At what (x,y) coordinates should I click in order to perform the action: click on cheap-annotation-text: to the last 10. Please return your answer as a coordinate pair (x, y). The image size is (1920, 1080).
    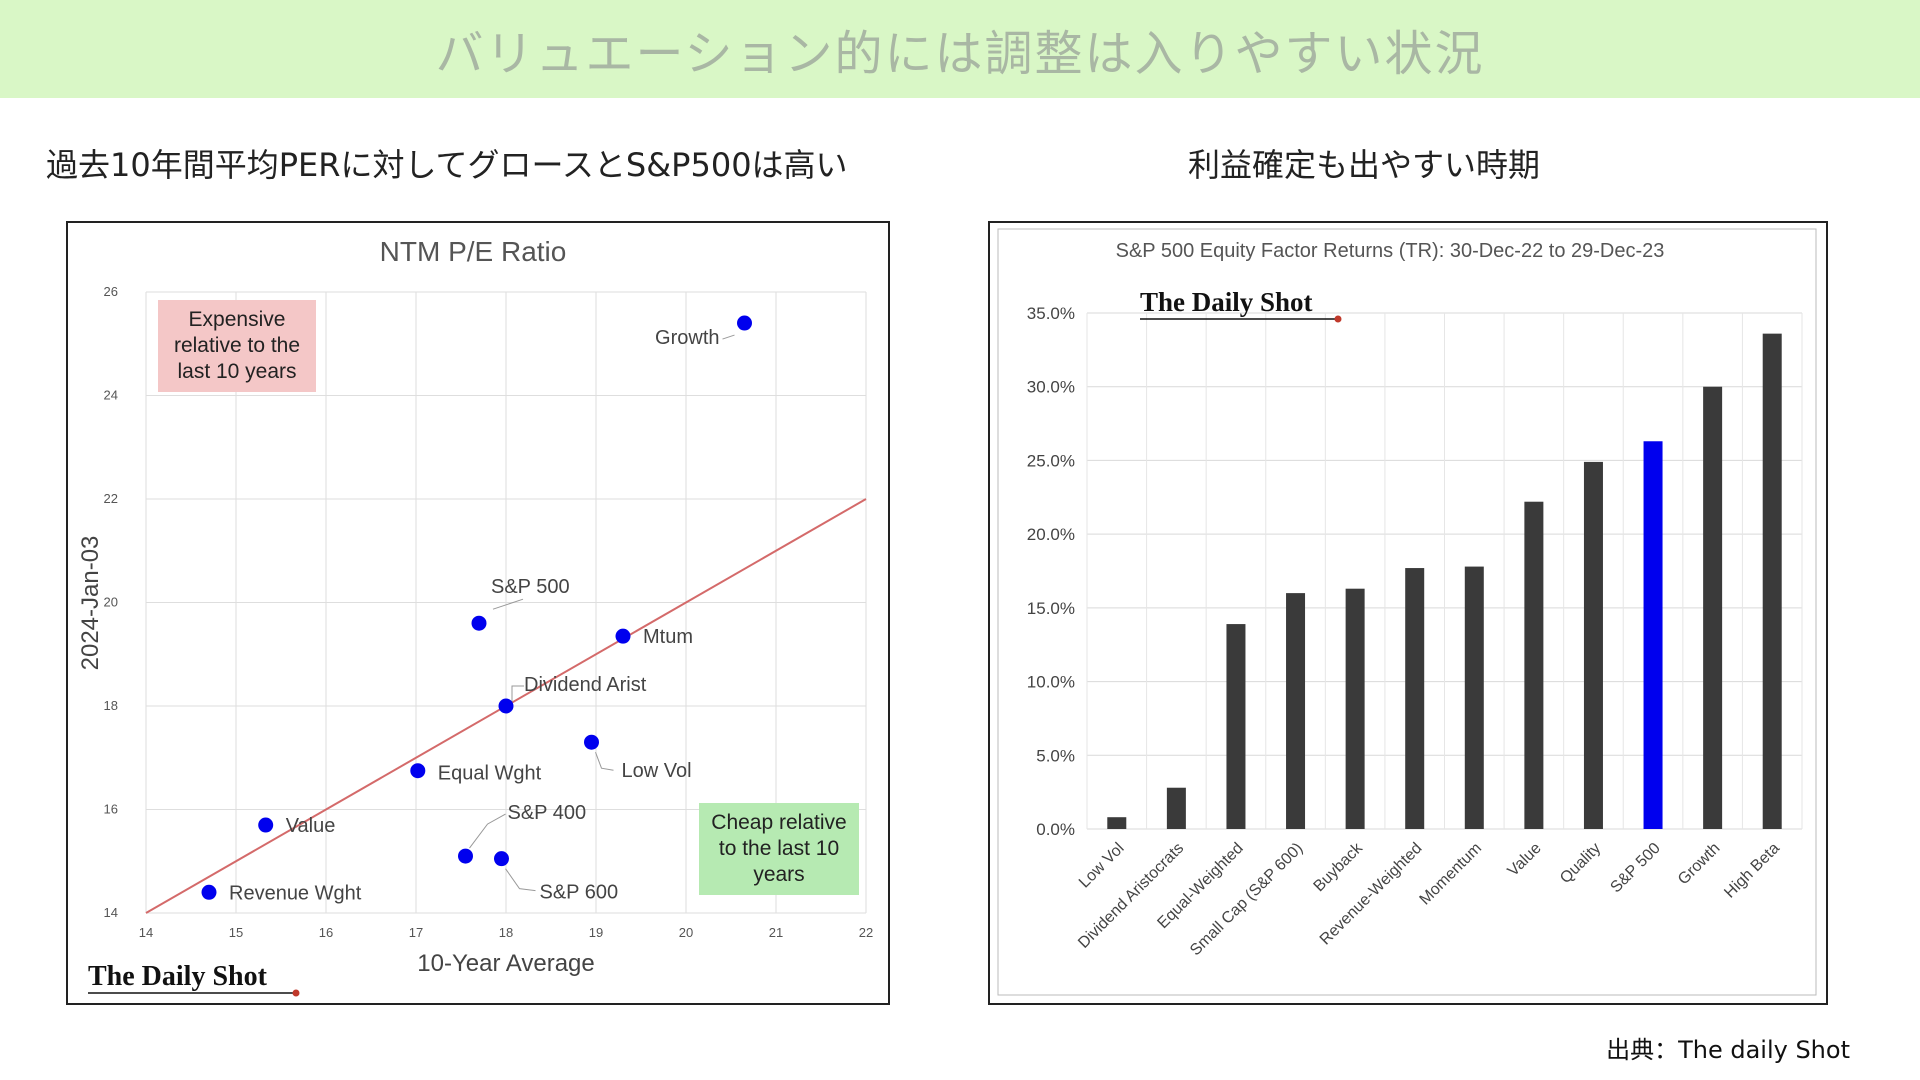
    Looking at the image, I should click on (779, 848).